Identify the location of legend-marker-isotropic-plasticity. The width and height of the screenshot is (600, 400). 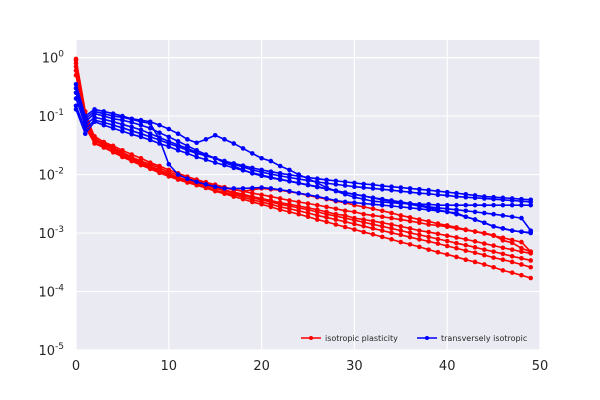
(311, 338).